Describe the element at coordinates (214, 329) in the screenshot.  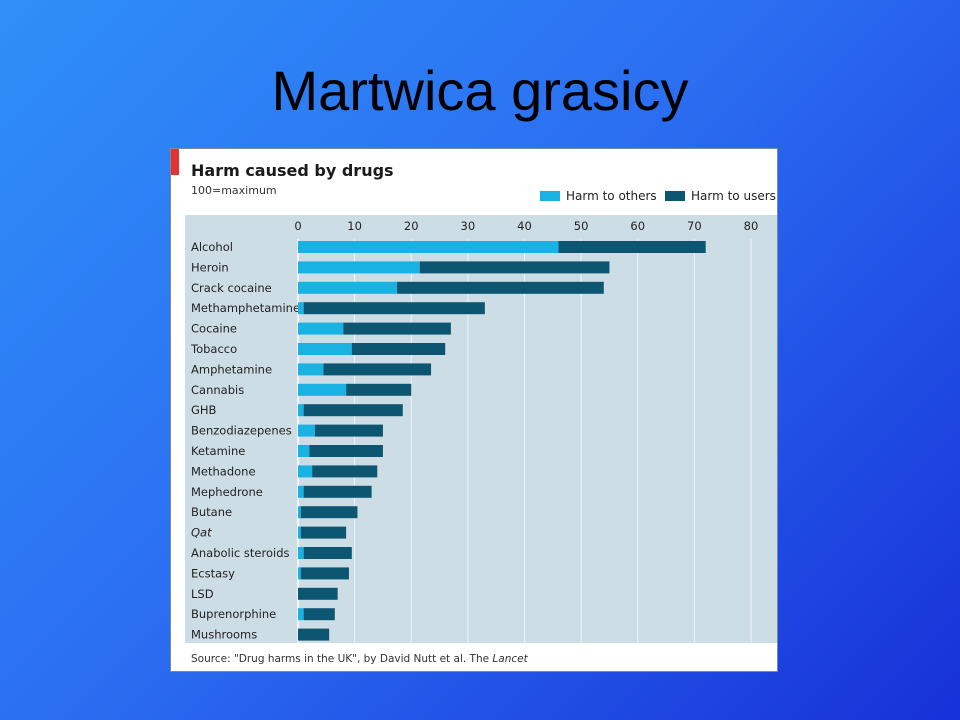
I see `category-label-cocaine: Cocaine` at that location.